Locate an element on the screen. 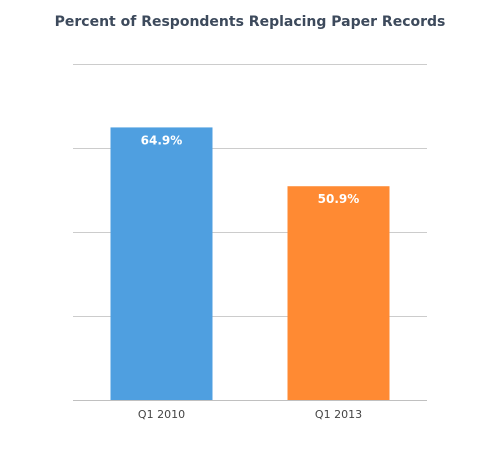  data-label: 64.9% is located at coordinates (162, 140).